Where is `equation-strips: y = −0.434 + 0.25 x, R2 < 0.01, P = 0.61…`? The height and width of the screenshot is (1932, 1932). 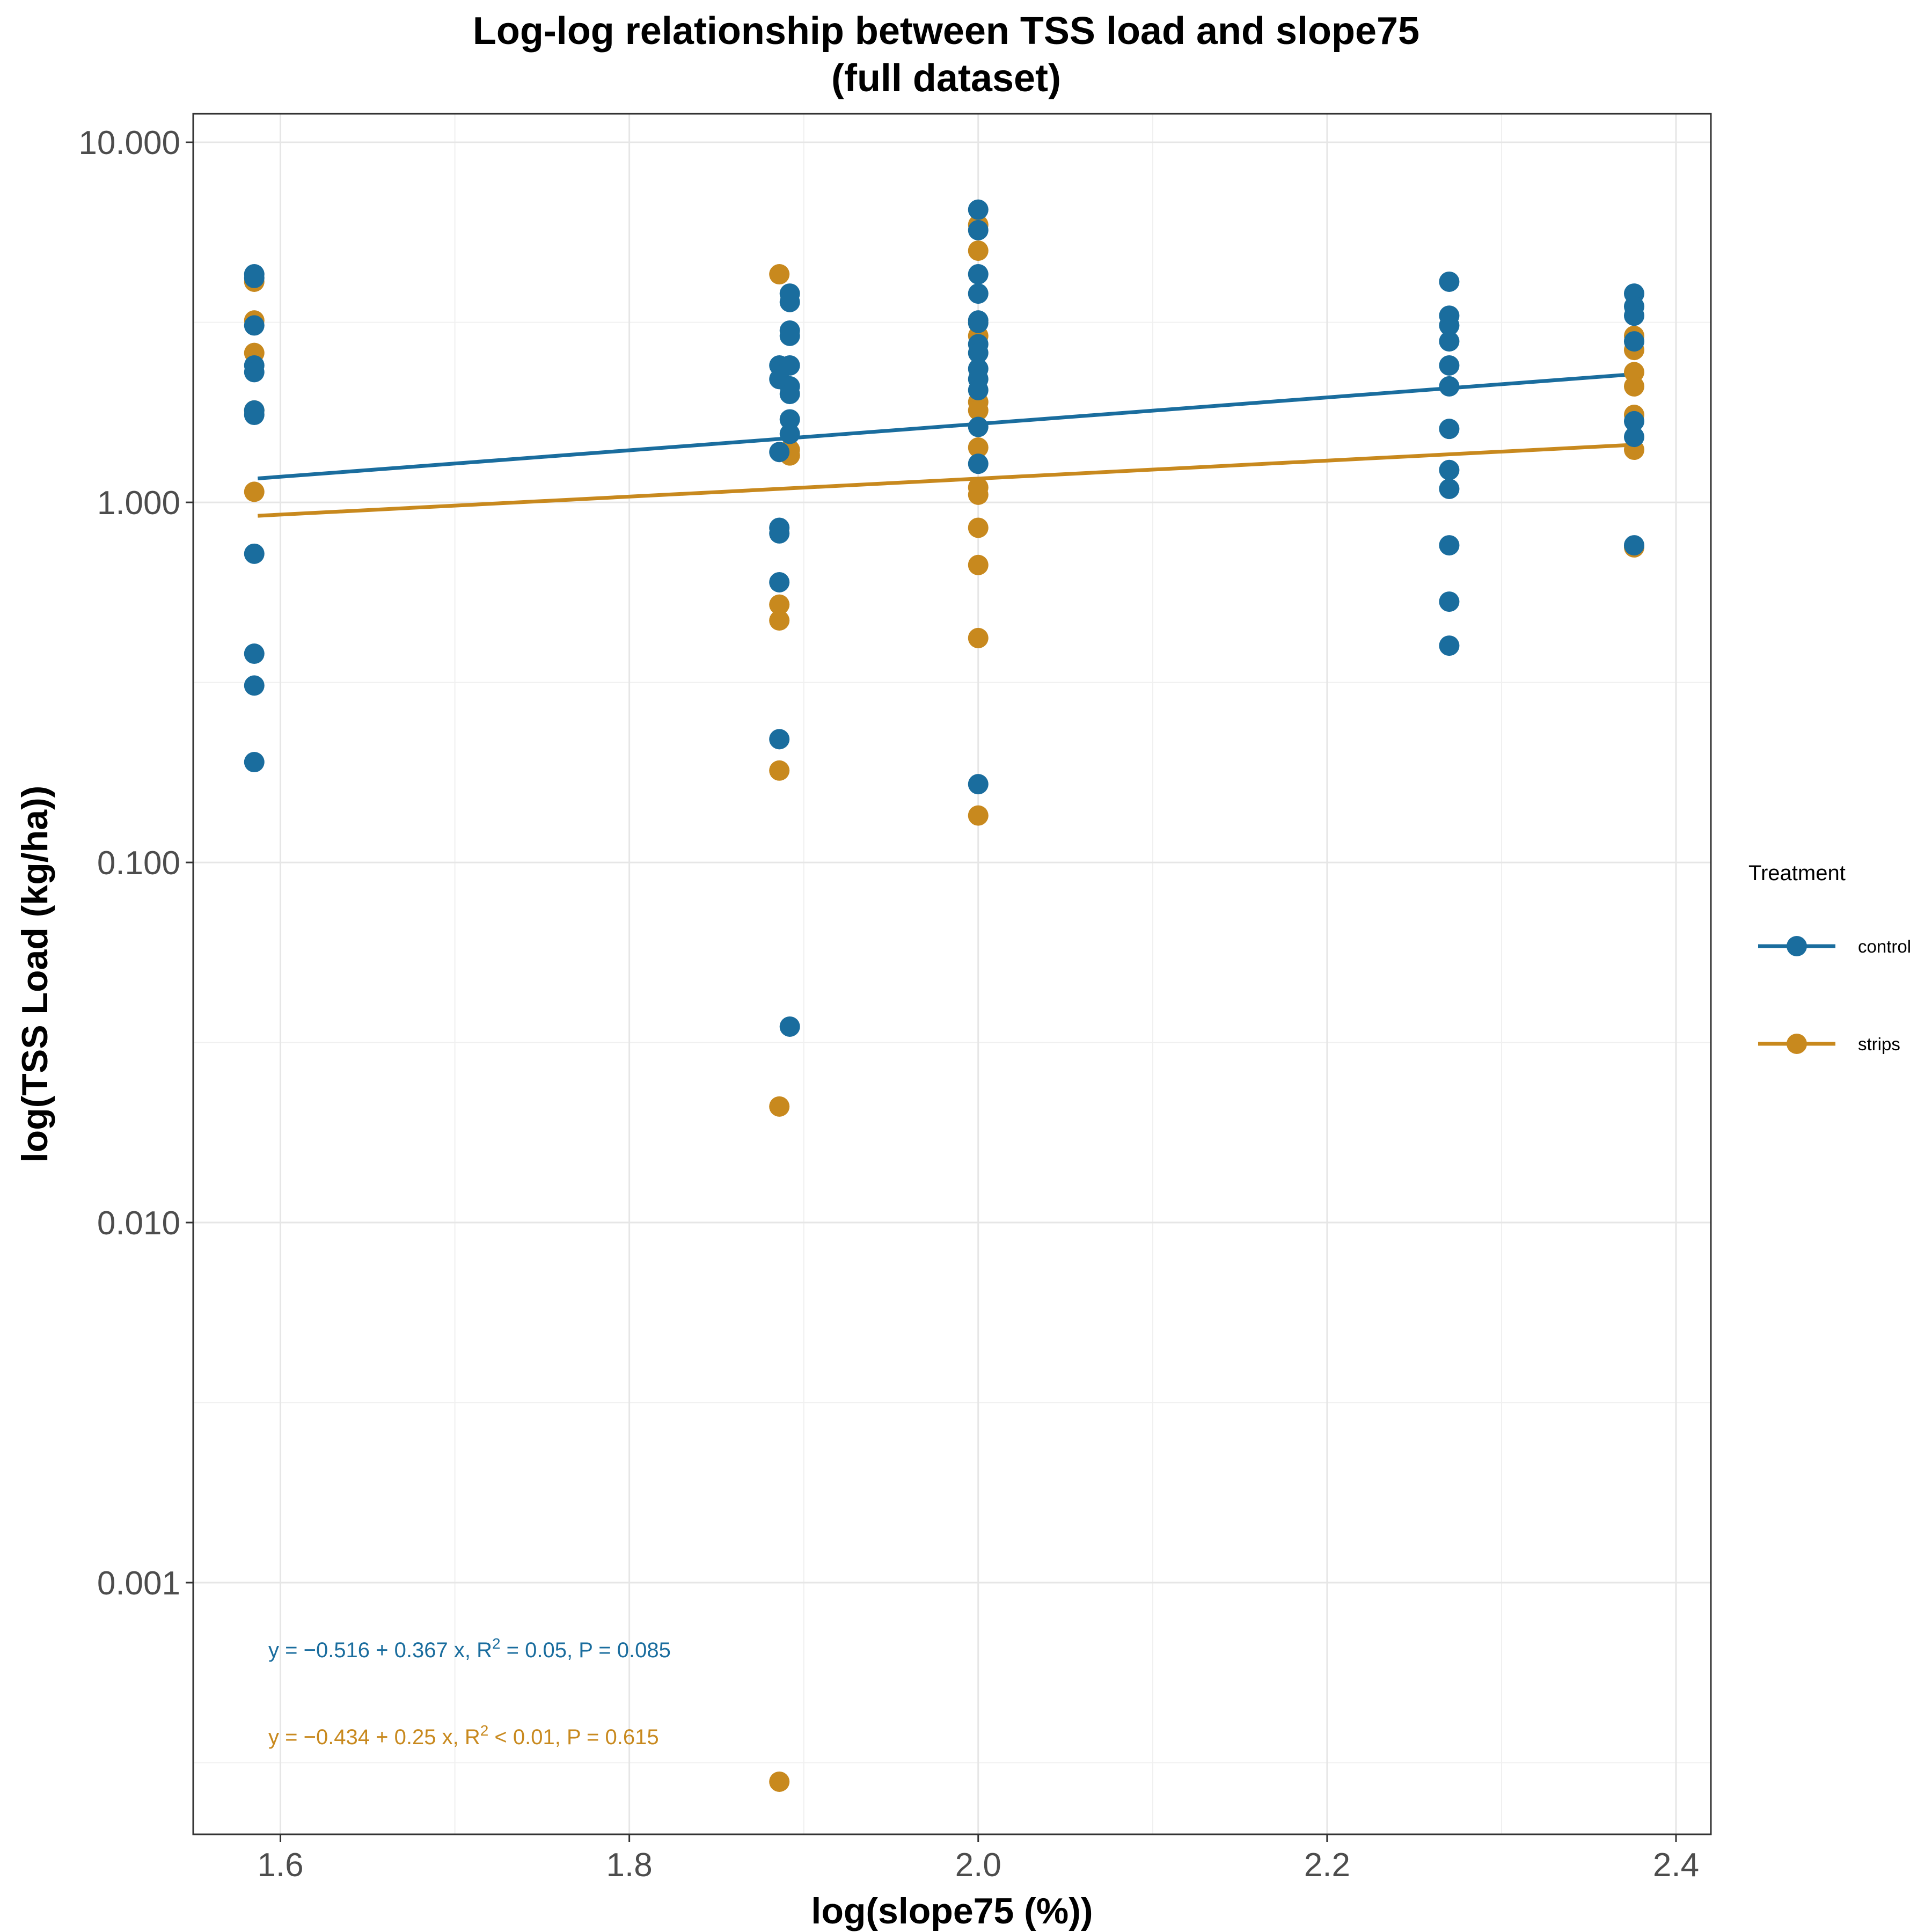
equation-strips: y = −0.434 + 0.25 x, R2 < 0.01, P = 0.61… is located at coordinates (463, 1735).